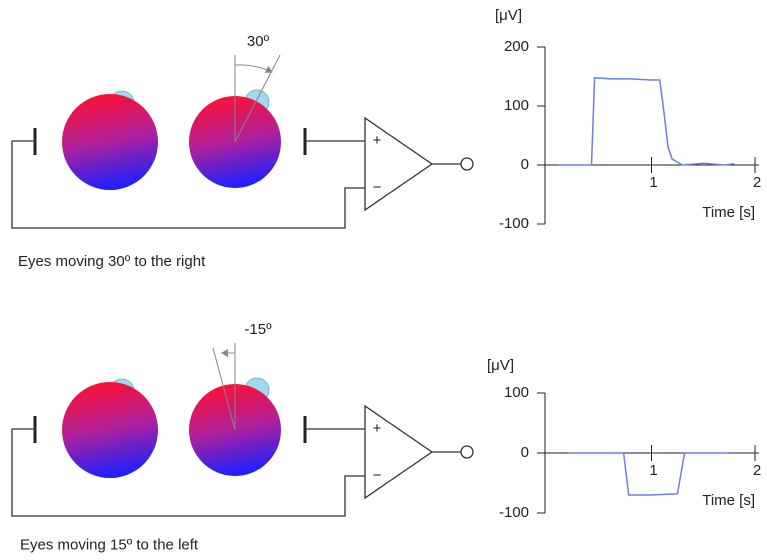 Image resolution: width=767 pixels, height=560 pixels. Describe the element at coordinates (112, 261) in the screenshot. I see `caption: Eyes moving 30º to the right` at that location.